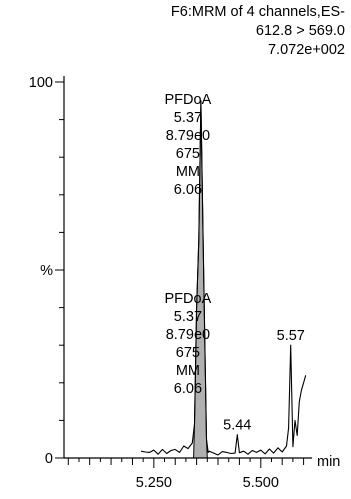 The width and height of the screenshot is (351, 499). I want to click on peak-annotation-3: 5.44, so click(237, 426).